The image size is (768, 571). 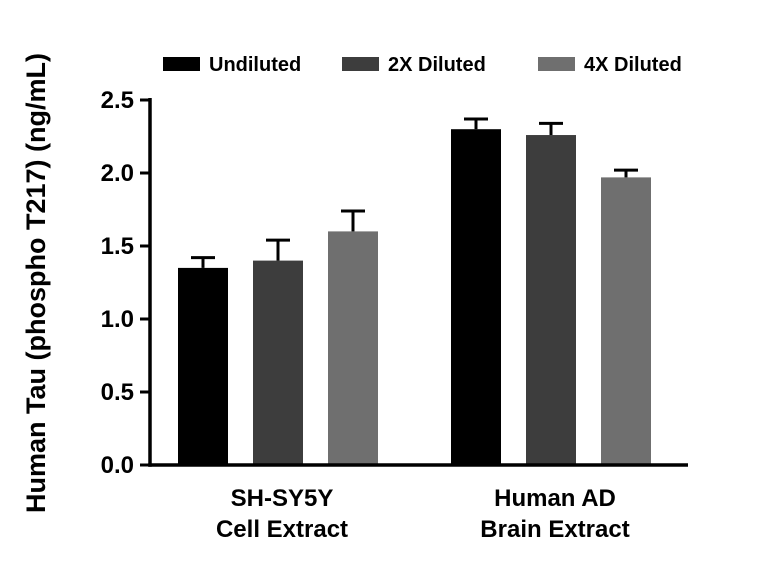 I want to click on y-tick-label: 0.5, so click(x=117, y=392).